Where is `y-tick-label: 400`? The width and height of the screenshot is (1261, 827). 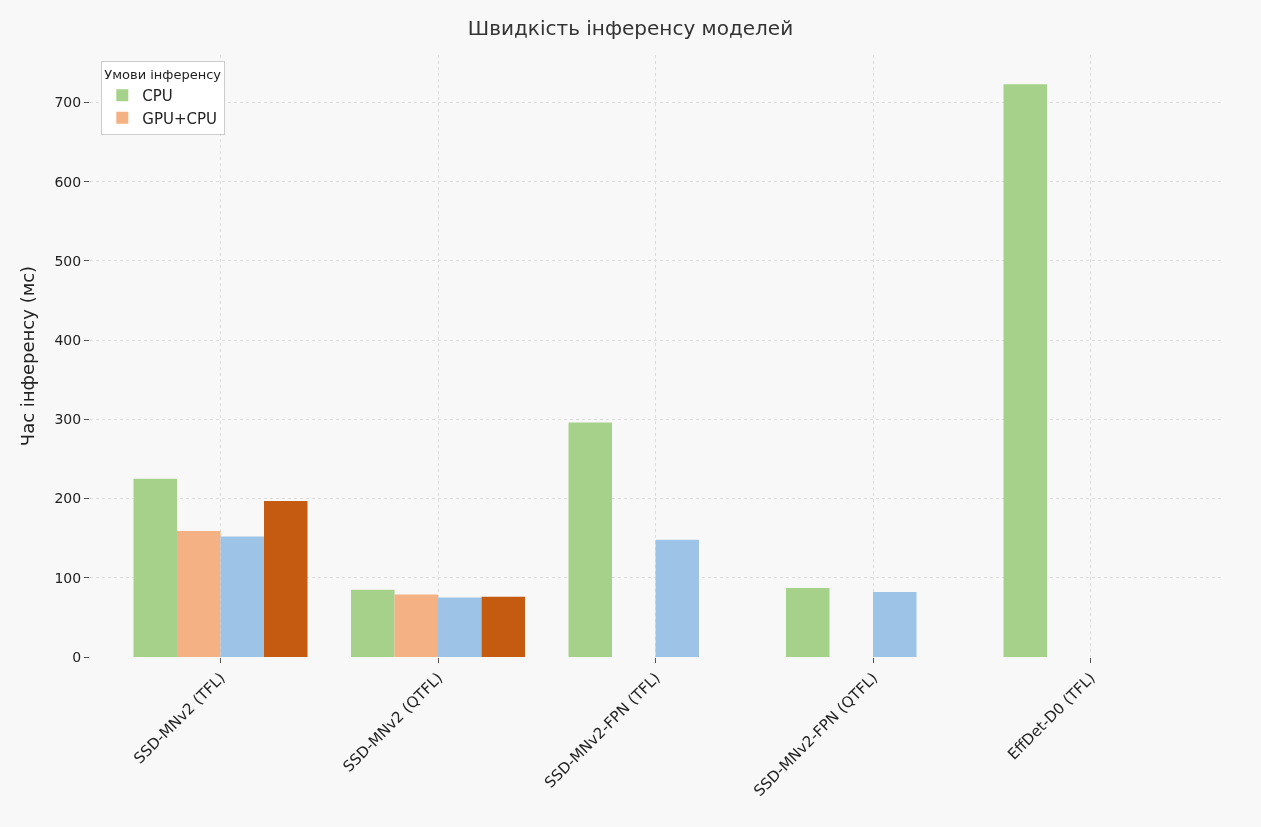 y-tick-label: 400 is located at coordinates (68, 340).